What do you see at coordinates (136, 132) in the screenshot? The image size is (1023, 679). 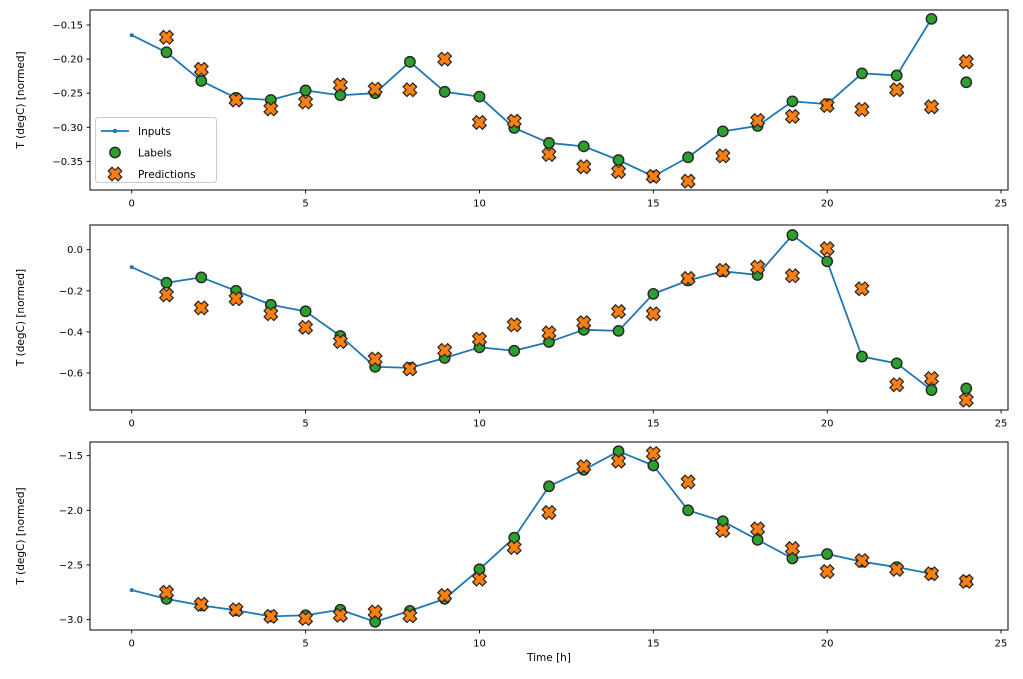 I see `legend-item-inputs: Inputs` at bounding box center [136, 132].